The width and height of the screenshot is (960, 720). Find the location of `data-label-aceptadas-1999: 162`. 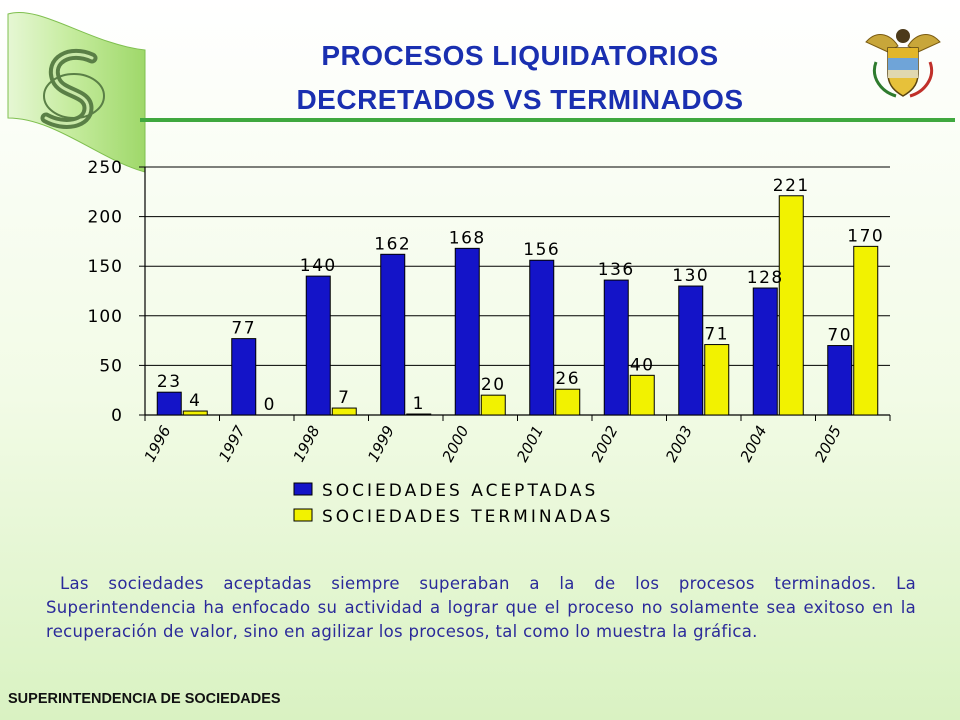

data-label-aceptadas-1999: 162 is located at coordinates (392, 244).